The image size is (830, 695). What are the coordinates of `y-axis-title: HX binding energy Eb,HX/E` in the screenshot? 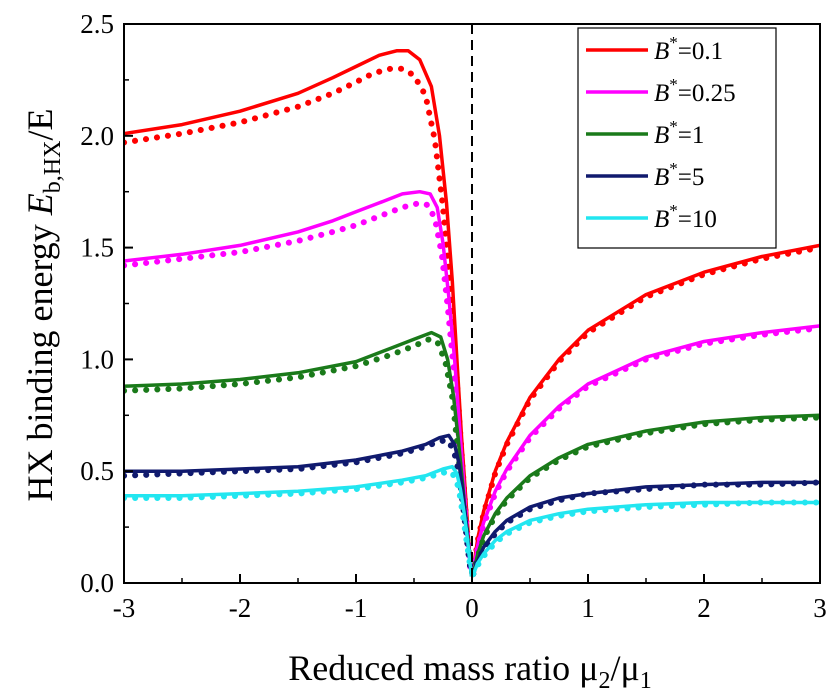 It's located at (43, 305).